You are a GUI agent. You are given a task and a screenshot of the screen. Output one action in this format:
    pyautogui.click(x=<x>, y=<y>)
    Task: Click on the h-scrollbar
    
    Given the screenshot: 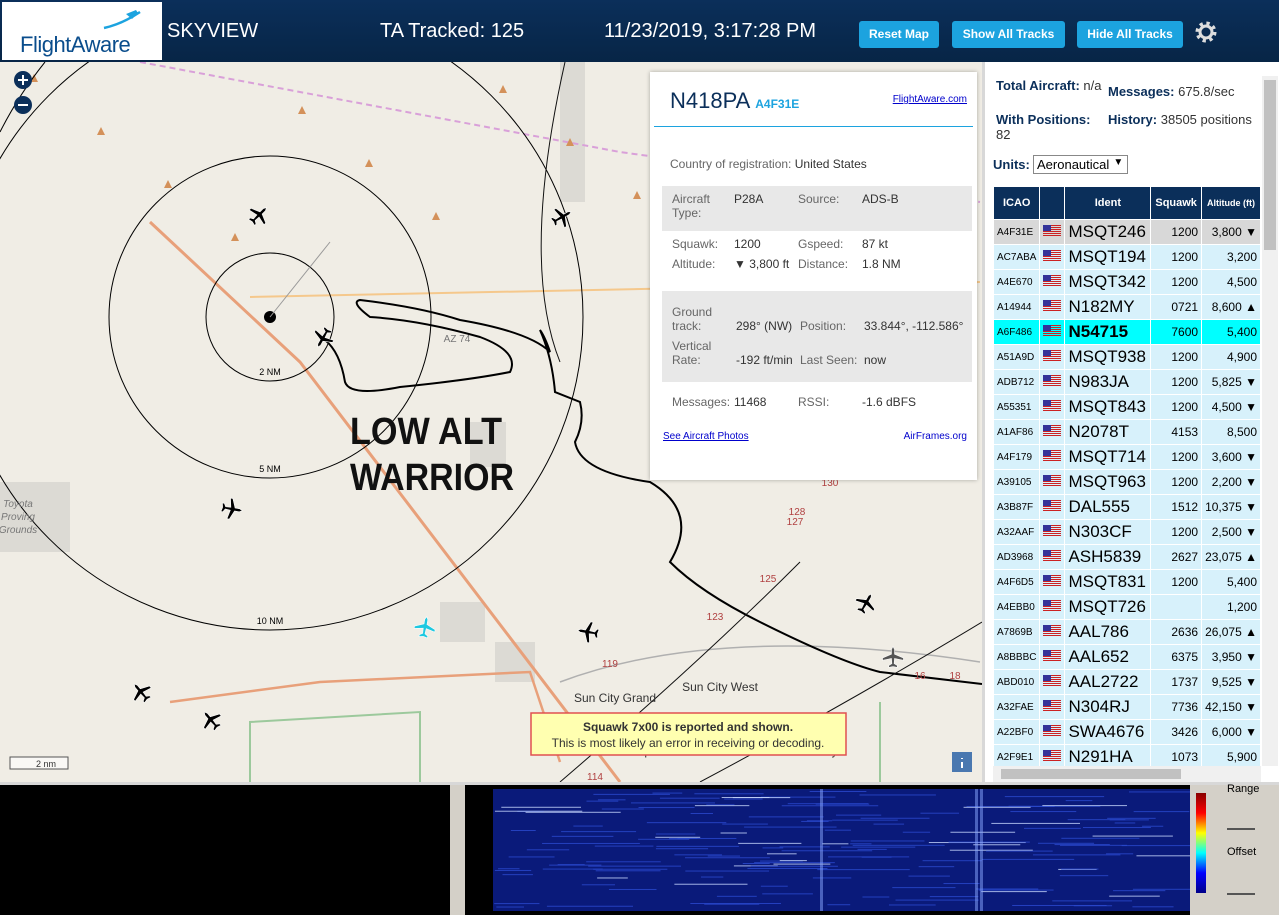 What is the action you would take?
    pyautogui.click(x=1127, y=774)
    